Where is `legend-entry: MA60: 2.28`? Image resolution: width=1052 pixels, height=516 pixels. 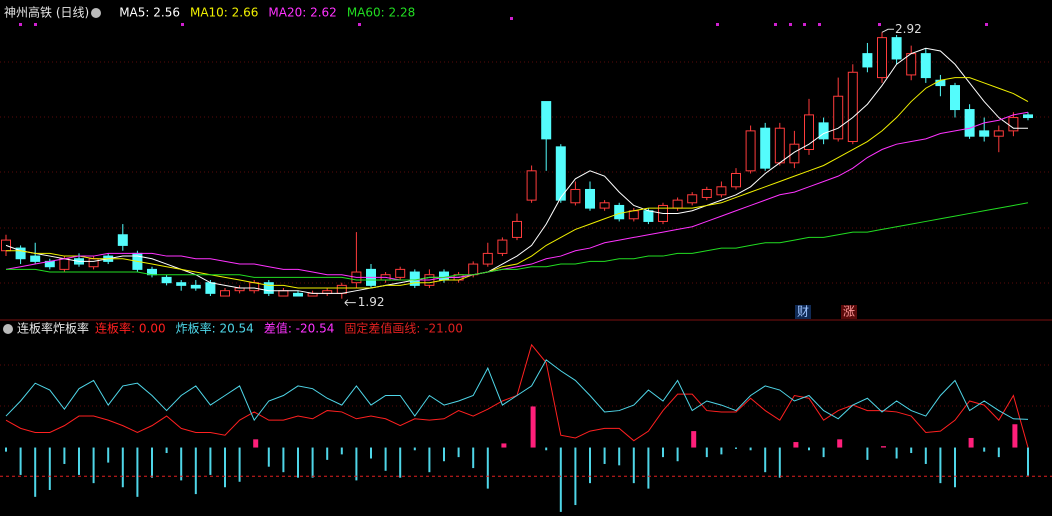 legend-entry: MA60: 2.28 is located at coordinates (381, 13).